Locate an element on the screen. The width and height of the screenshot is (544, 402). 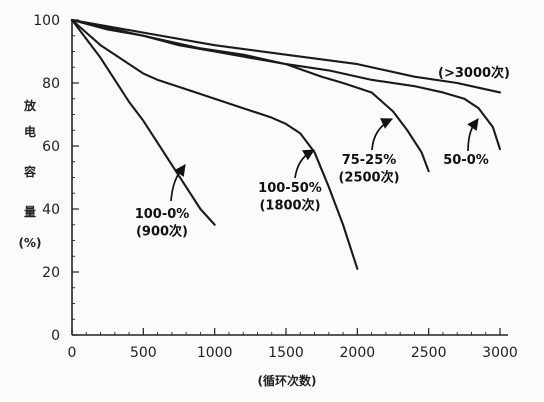
series-label-line-1-1: 100-0% is located at coordinates (162, 214).